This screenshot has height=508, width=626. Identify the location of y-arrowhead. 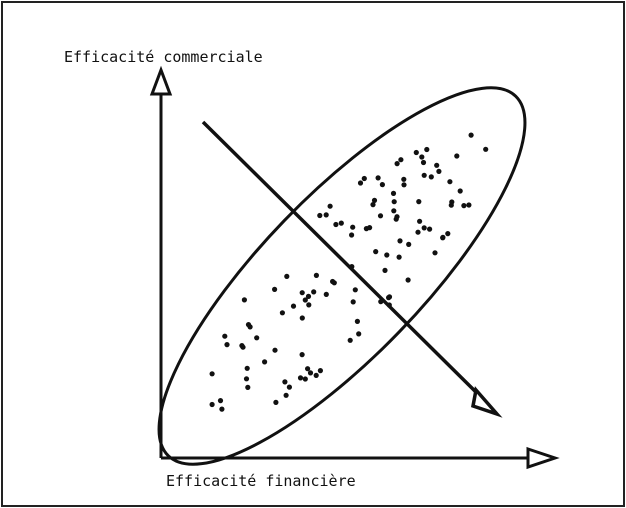
(161, 80).